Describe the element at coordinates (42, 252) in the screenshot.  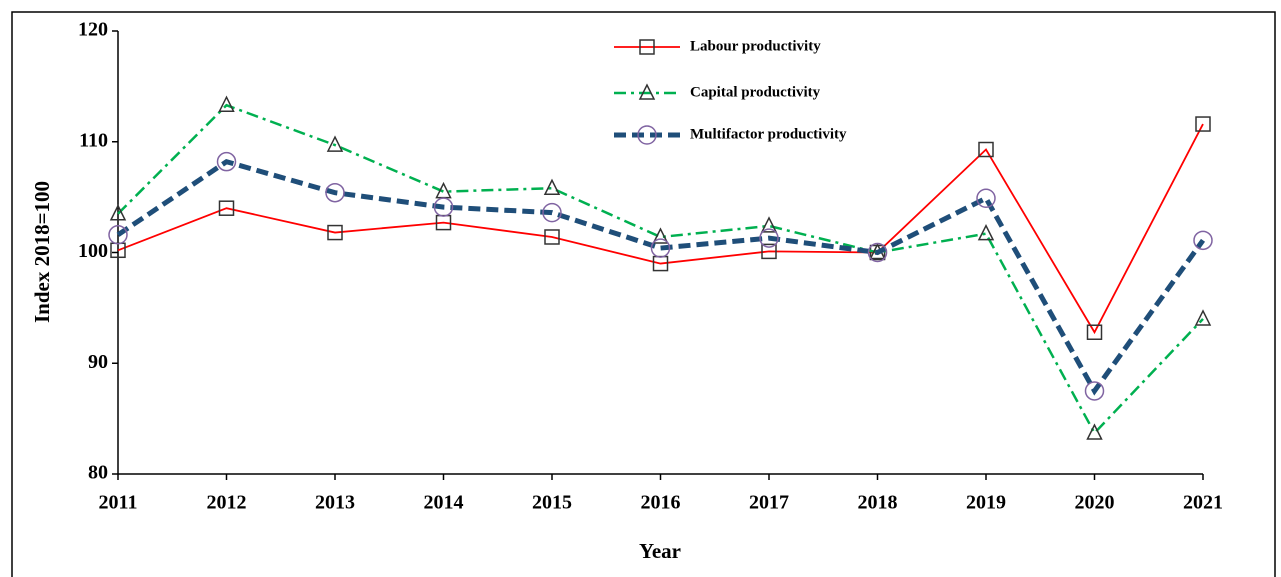
I see `y-axis-title: Index 2018=100` at that location.